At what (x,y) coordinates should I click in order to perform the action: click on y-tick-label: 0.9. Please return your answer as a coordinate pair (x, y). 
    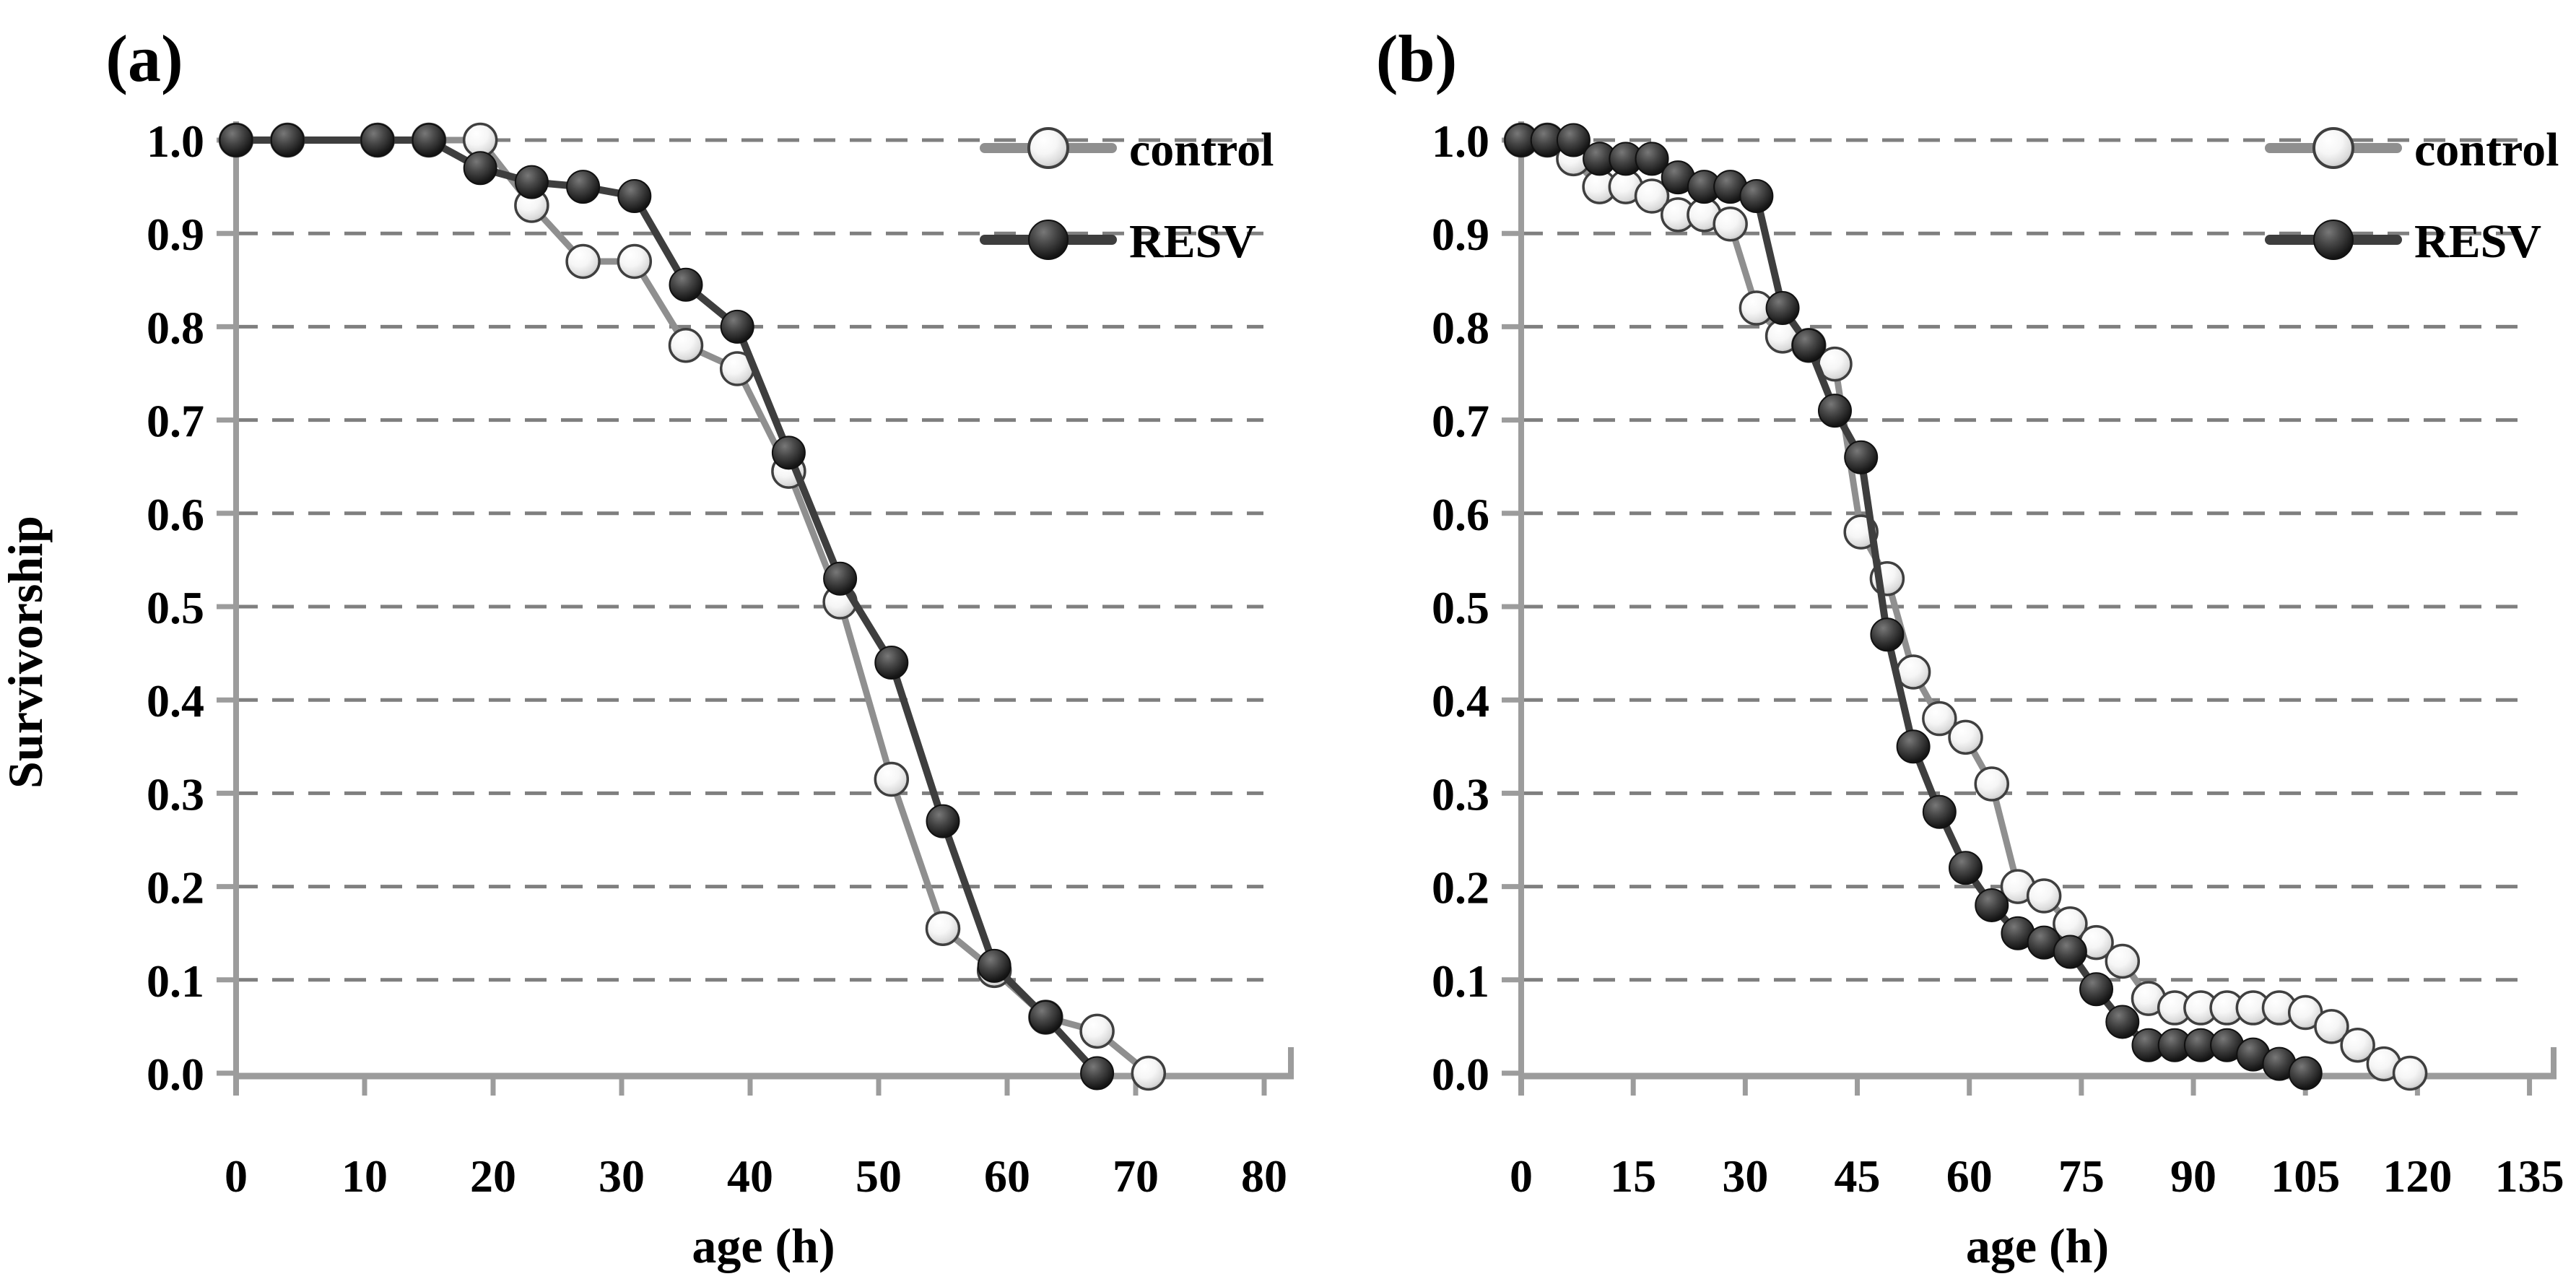
    Looking at the image, I should click on (175, 234).